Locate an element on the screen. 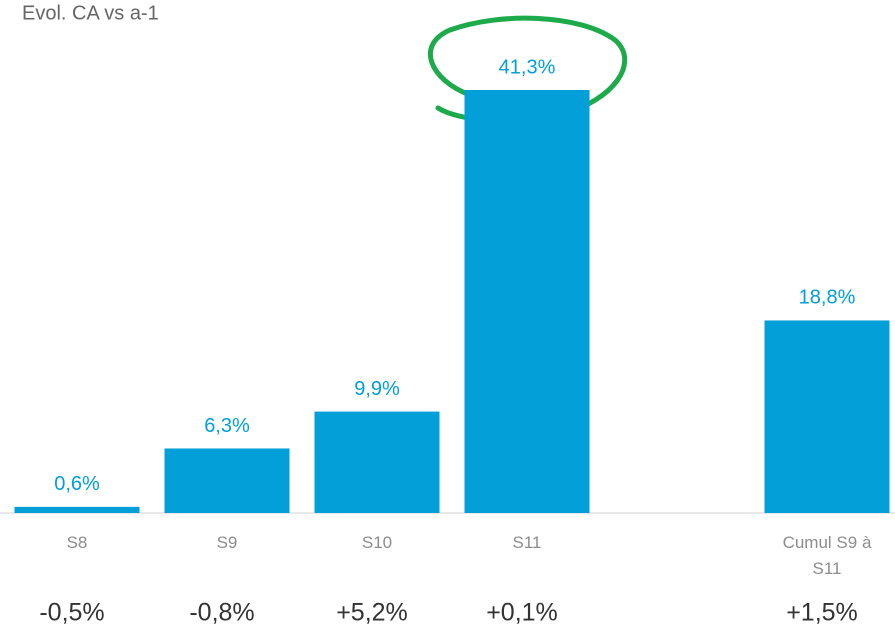  data-label: 0,6% is located at coordinates (77, 484).